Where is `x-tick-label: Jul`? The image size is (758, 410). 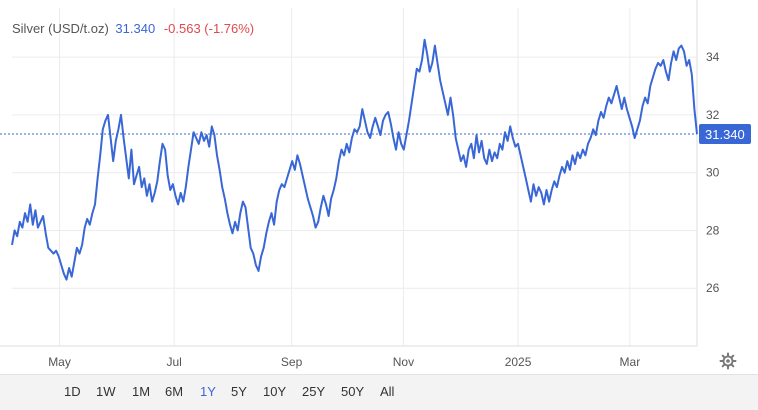
x-tick-label: Jul is located at coordinates (173, 362).